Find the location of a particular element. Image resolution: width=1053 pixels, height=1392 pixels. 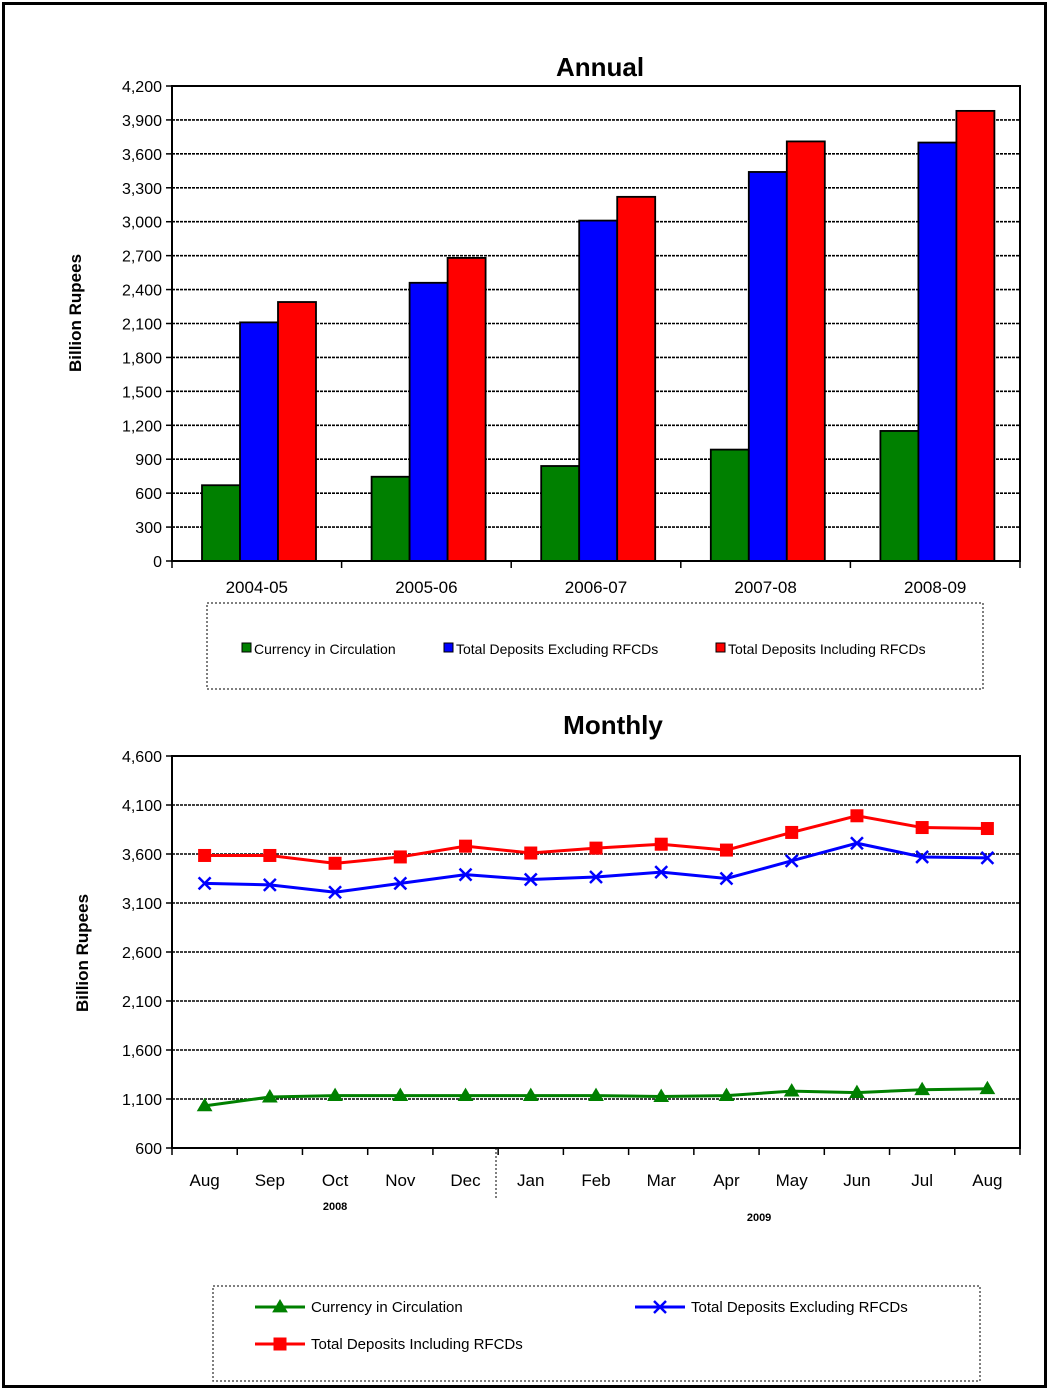

annual-y-tick-label: 300 is located at coordinates (148, 528).